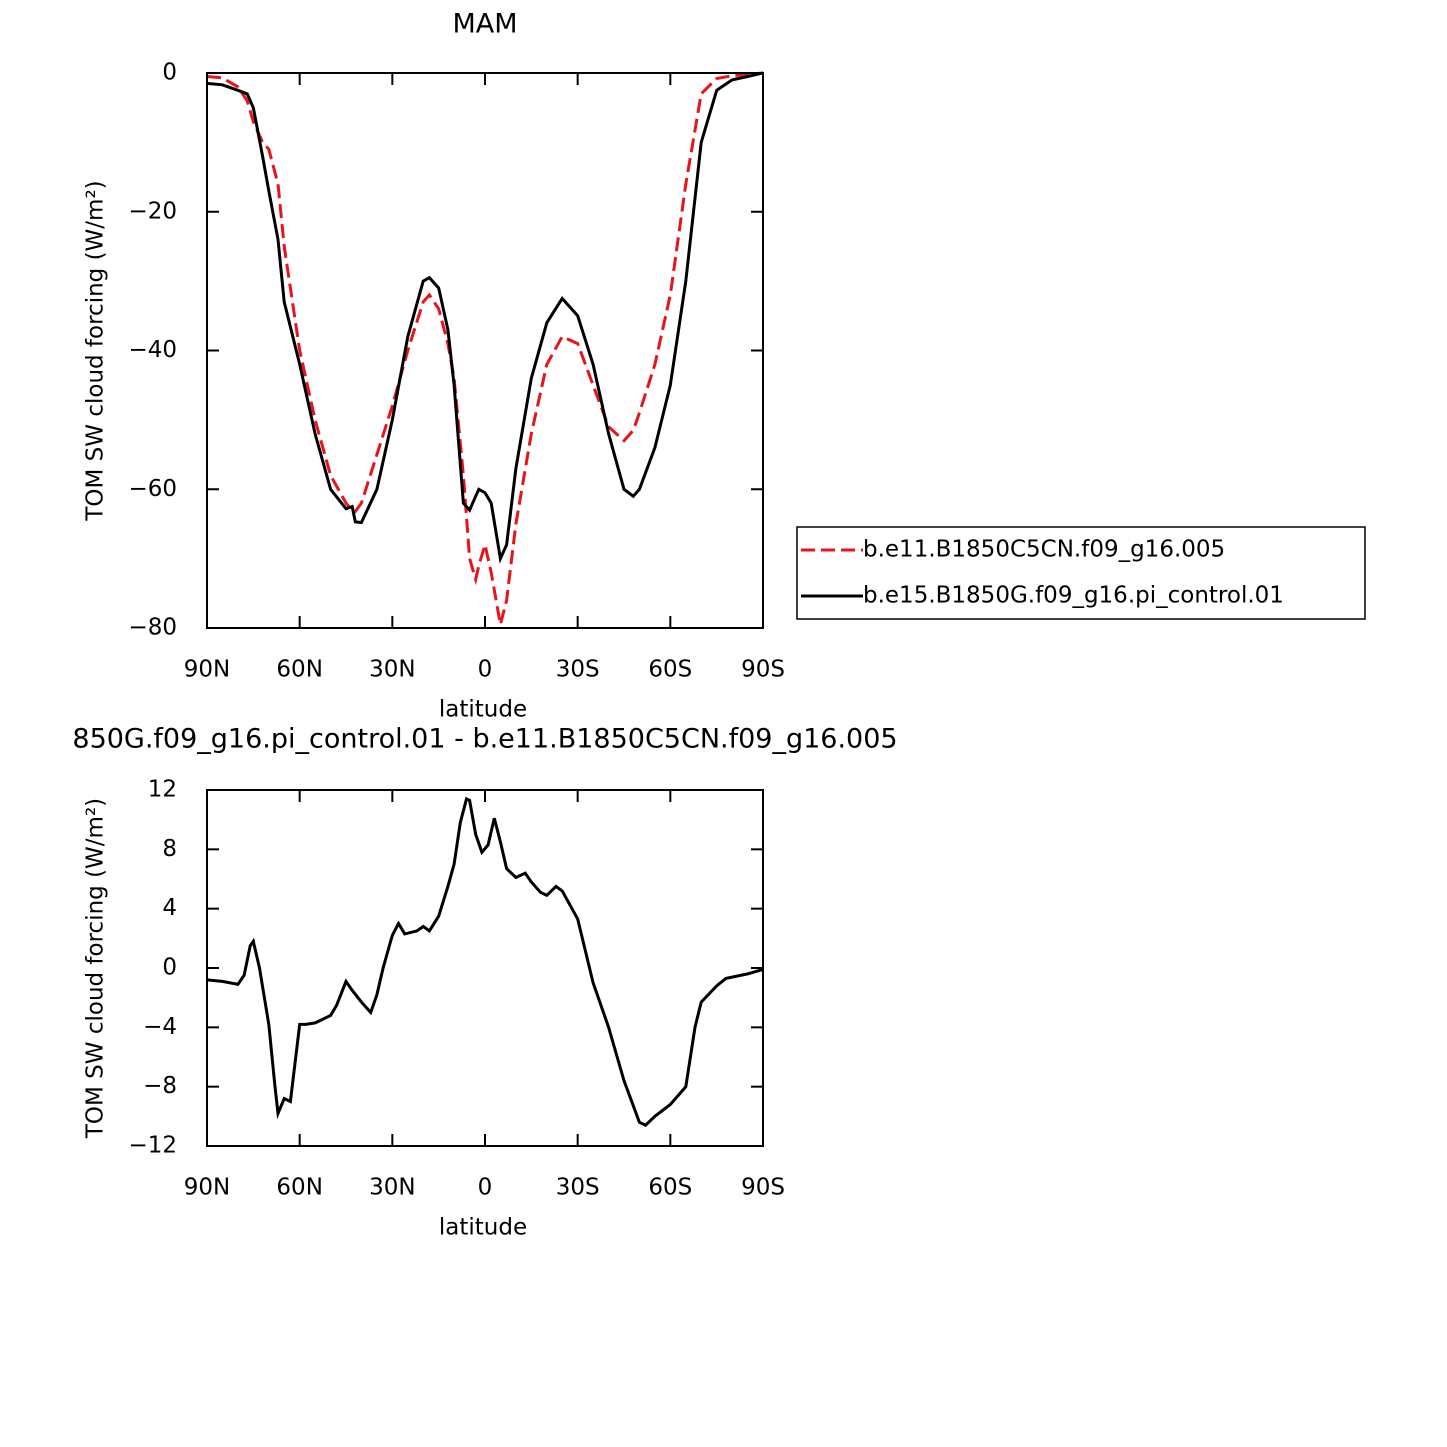  I want to click on y-tick-label: −80, so click(152, 628).